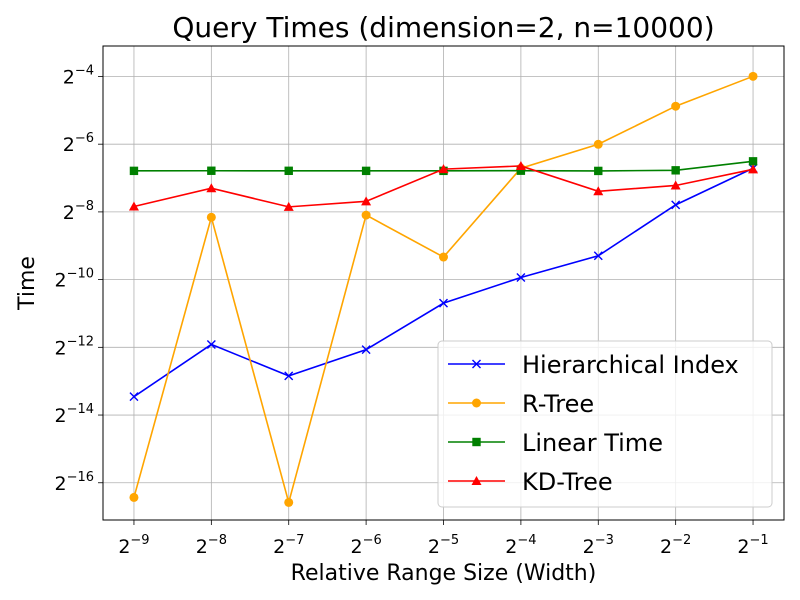  Describe the element at coordinates (84, 206) in the screenshot. I see `y-tick-label-exponent: −8` at that location.